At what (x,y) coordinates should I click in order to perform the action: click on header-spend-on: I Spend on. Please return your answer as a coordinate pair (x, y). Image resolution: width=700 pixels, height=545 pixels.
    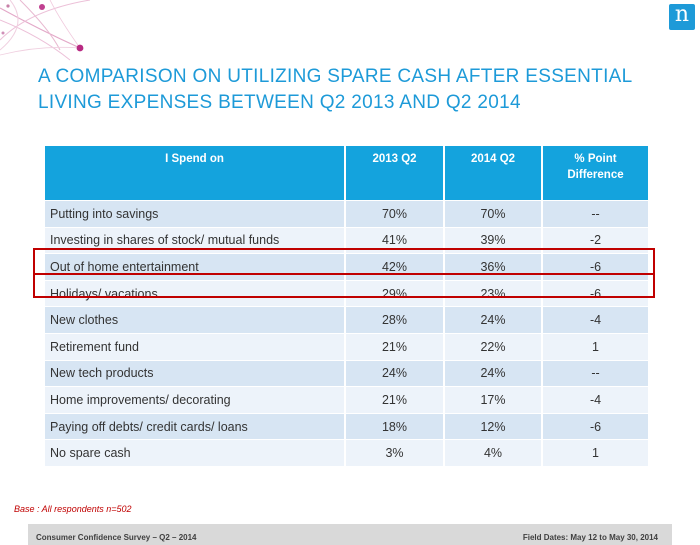
    Looking at the image, I should click on (195, 173).